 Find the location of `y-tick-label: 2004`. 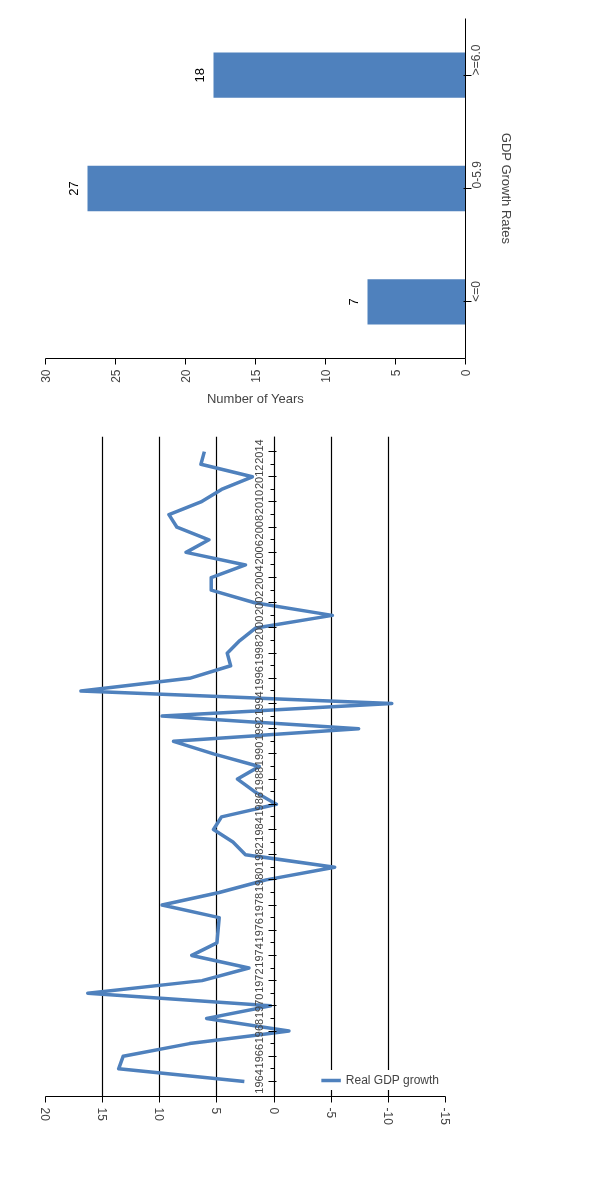

y-tick-label: 2004 is located at coordinates (259, 577).